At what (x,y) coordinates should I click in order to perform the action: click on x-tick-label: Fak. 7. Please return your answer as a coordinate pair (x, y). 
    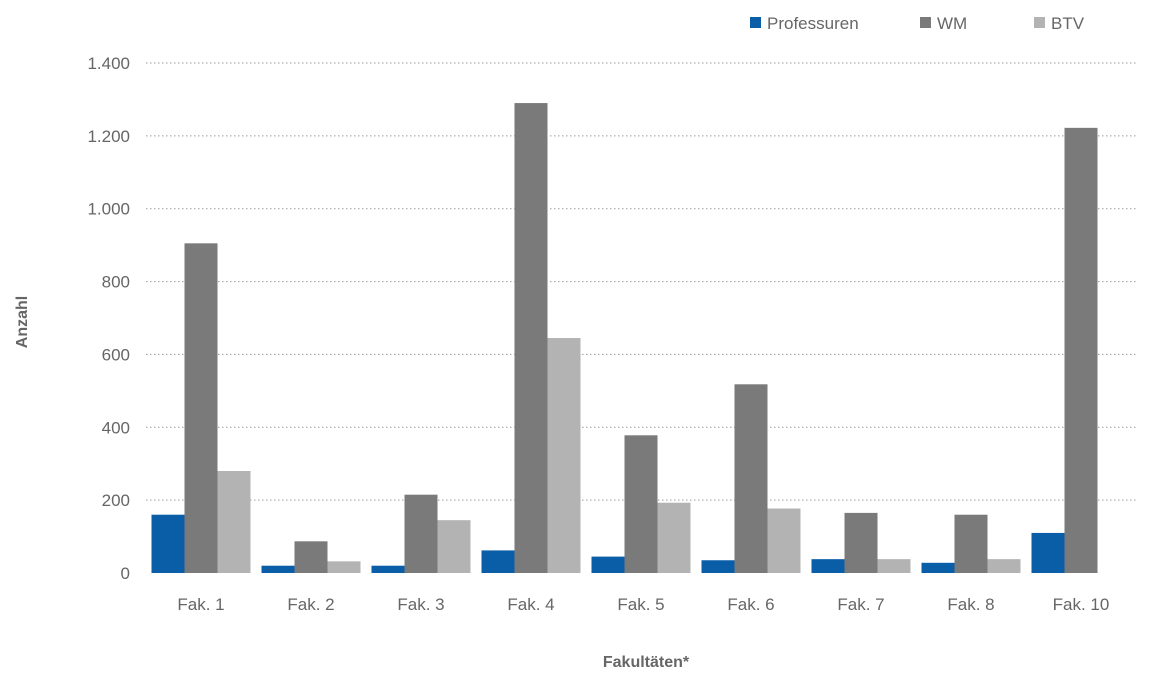
    Looking at the image, I should click on (860, 604).